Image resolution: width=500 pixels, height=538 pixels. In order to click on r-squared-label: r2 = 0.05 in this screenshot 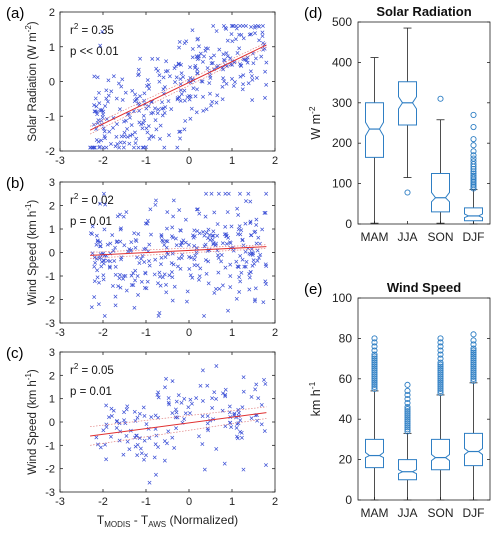, I will do `click(92, 369)`.